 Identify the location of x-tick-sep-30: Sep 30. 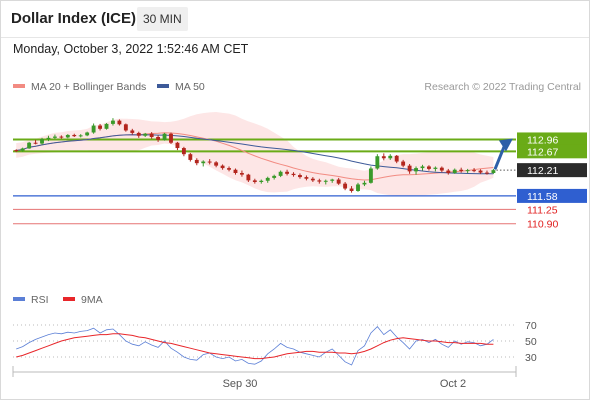
(240, 384).